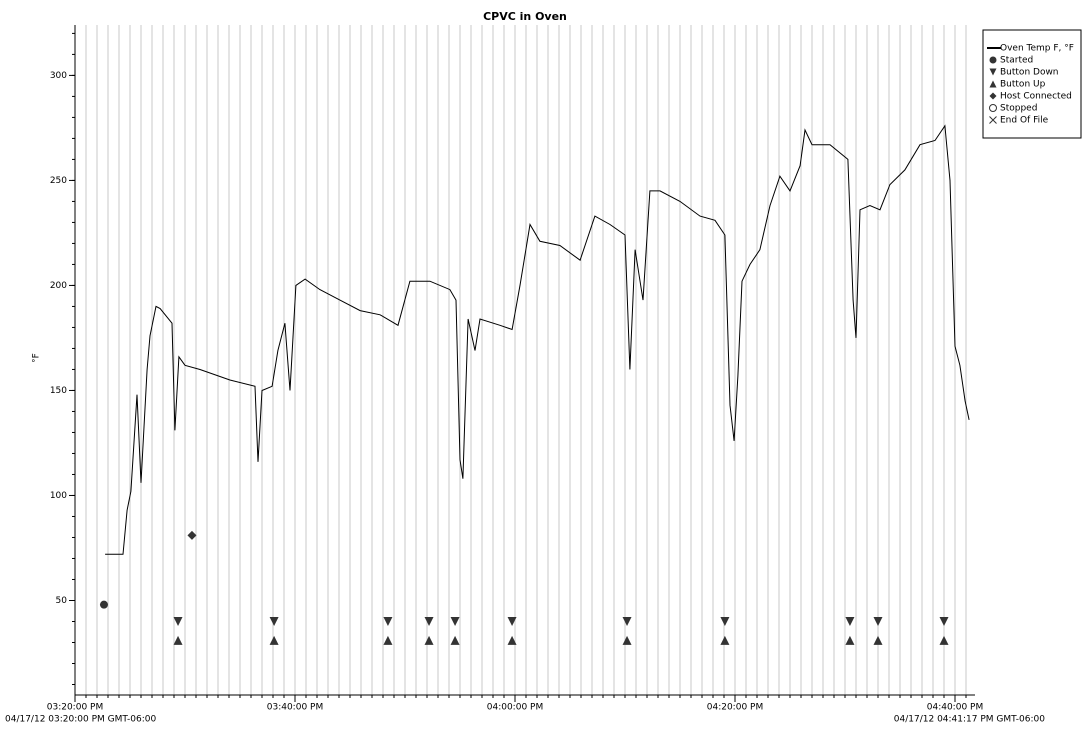 The width and height of the screenshot is (1091, 731). I want to click on legend-label: Stopped, so click(1018, 109).